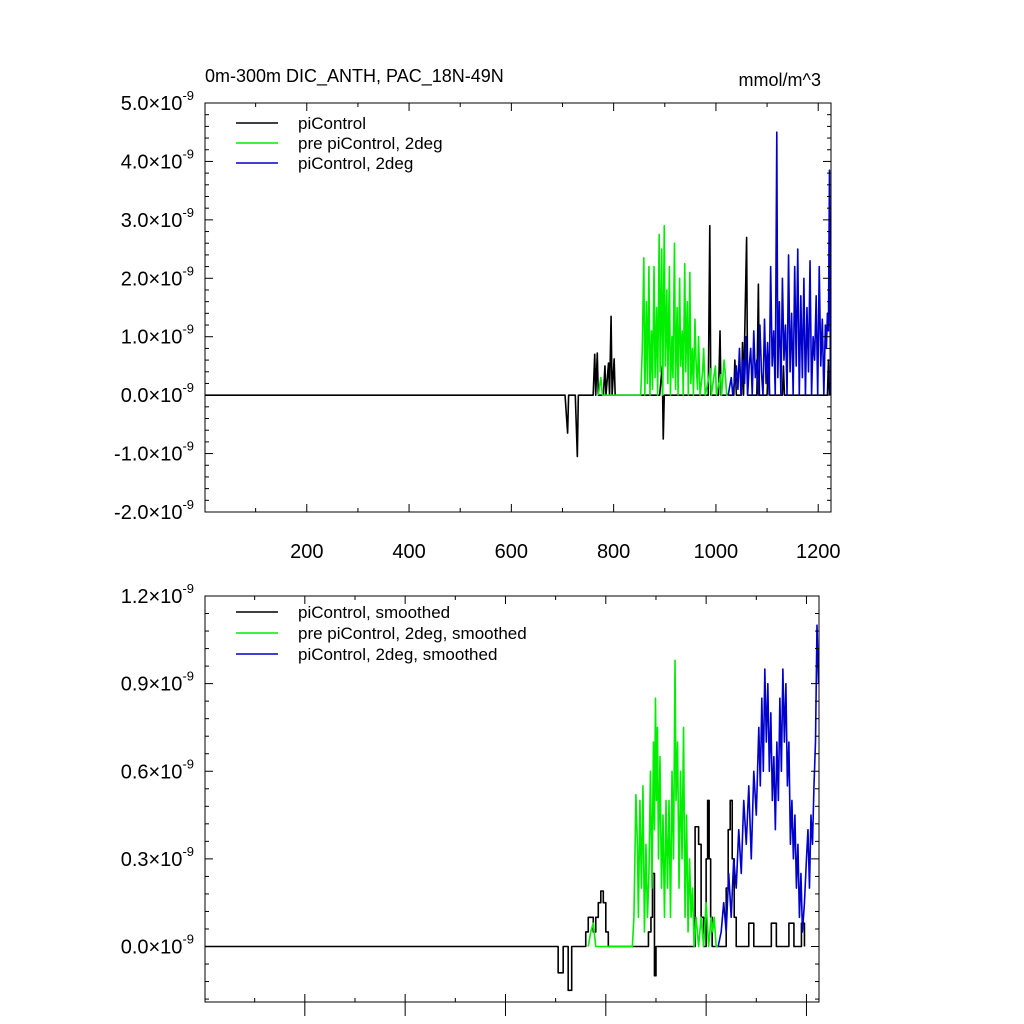 Image resolution: width=1024 pixels, height=1024 pixels. What do you see at coordinates (370, 143) in the screenshot?
I see `legend-label-2: pre piControl, 2deg` at bounding box center [370, 143].